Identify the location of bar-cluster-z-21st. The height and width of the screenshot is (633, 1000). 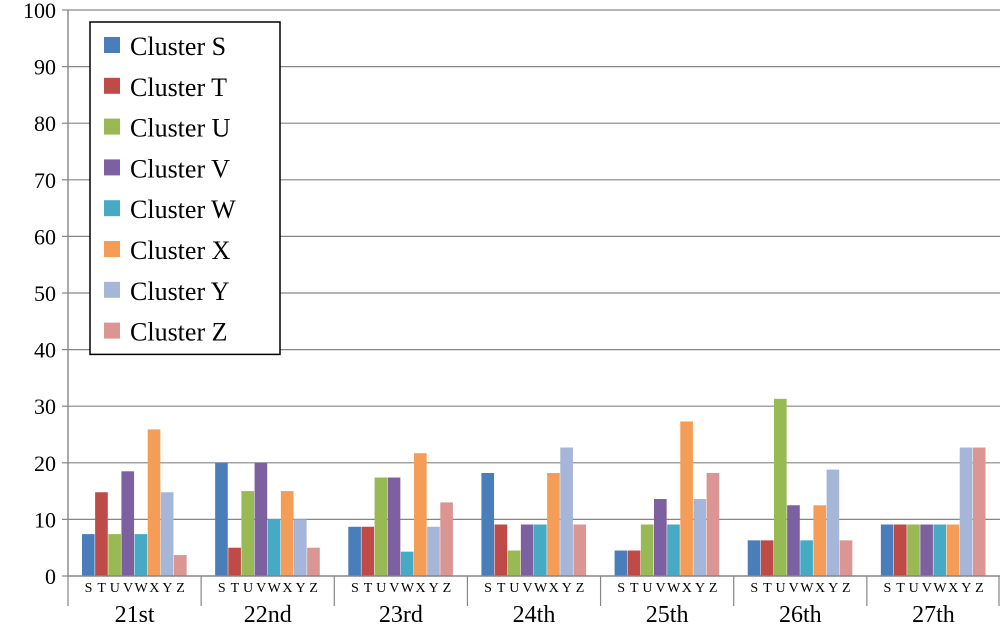
(180, 565).